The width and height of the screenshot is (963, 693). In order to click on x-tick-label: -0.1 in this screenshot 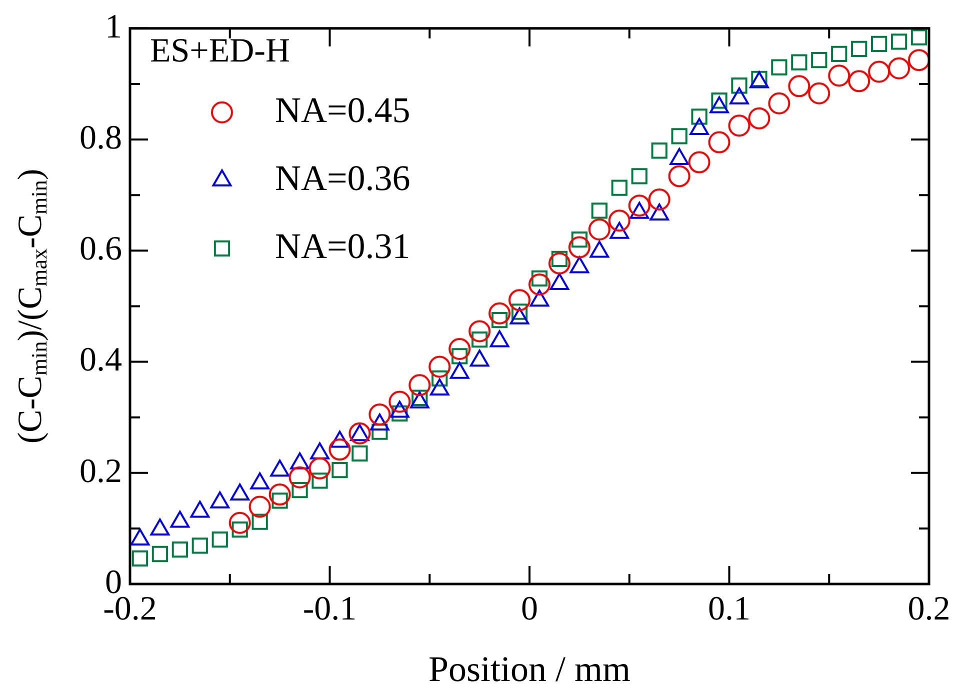, I will do `click(329, 609)`.